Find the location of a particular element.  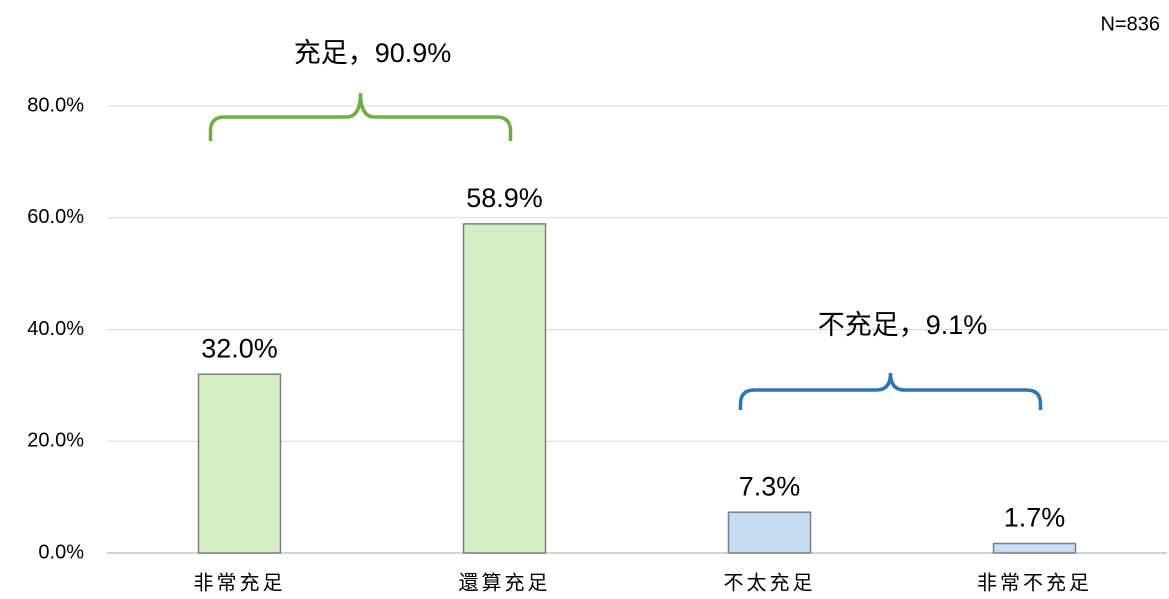

y-tick-label: 20.0% is located at coordinates (55, 441).